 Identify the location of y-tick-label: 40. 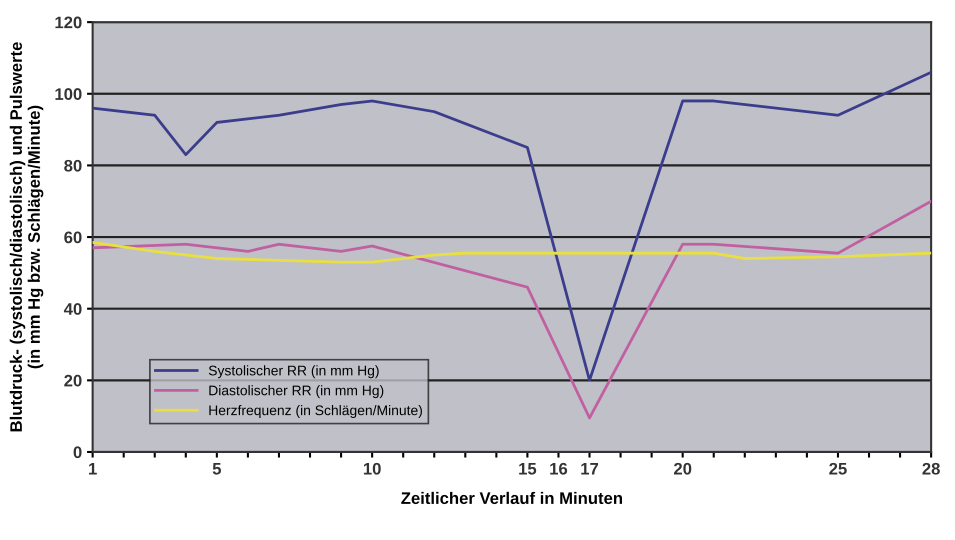
(73, 309).